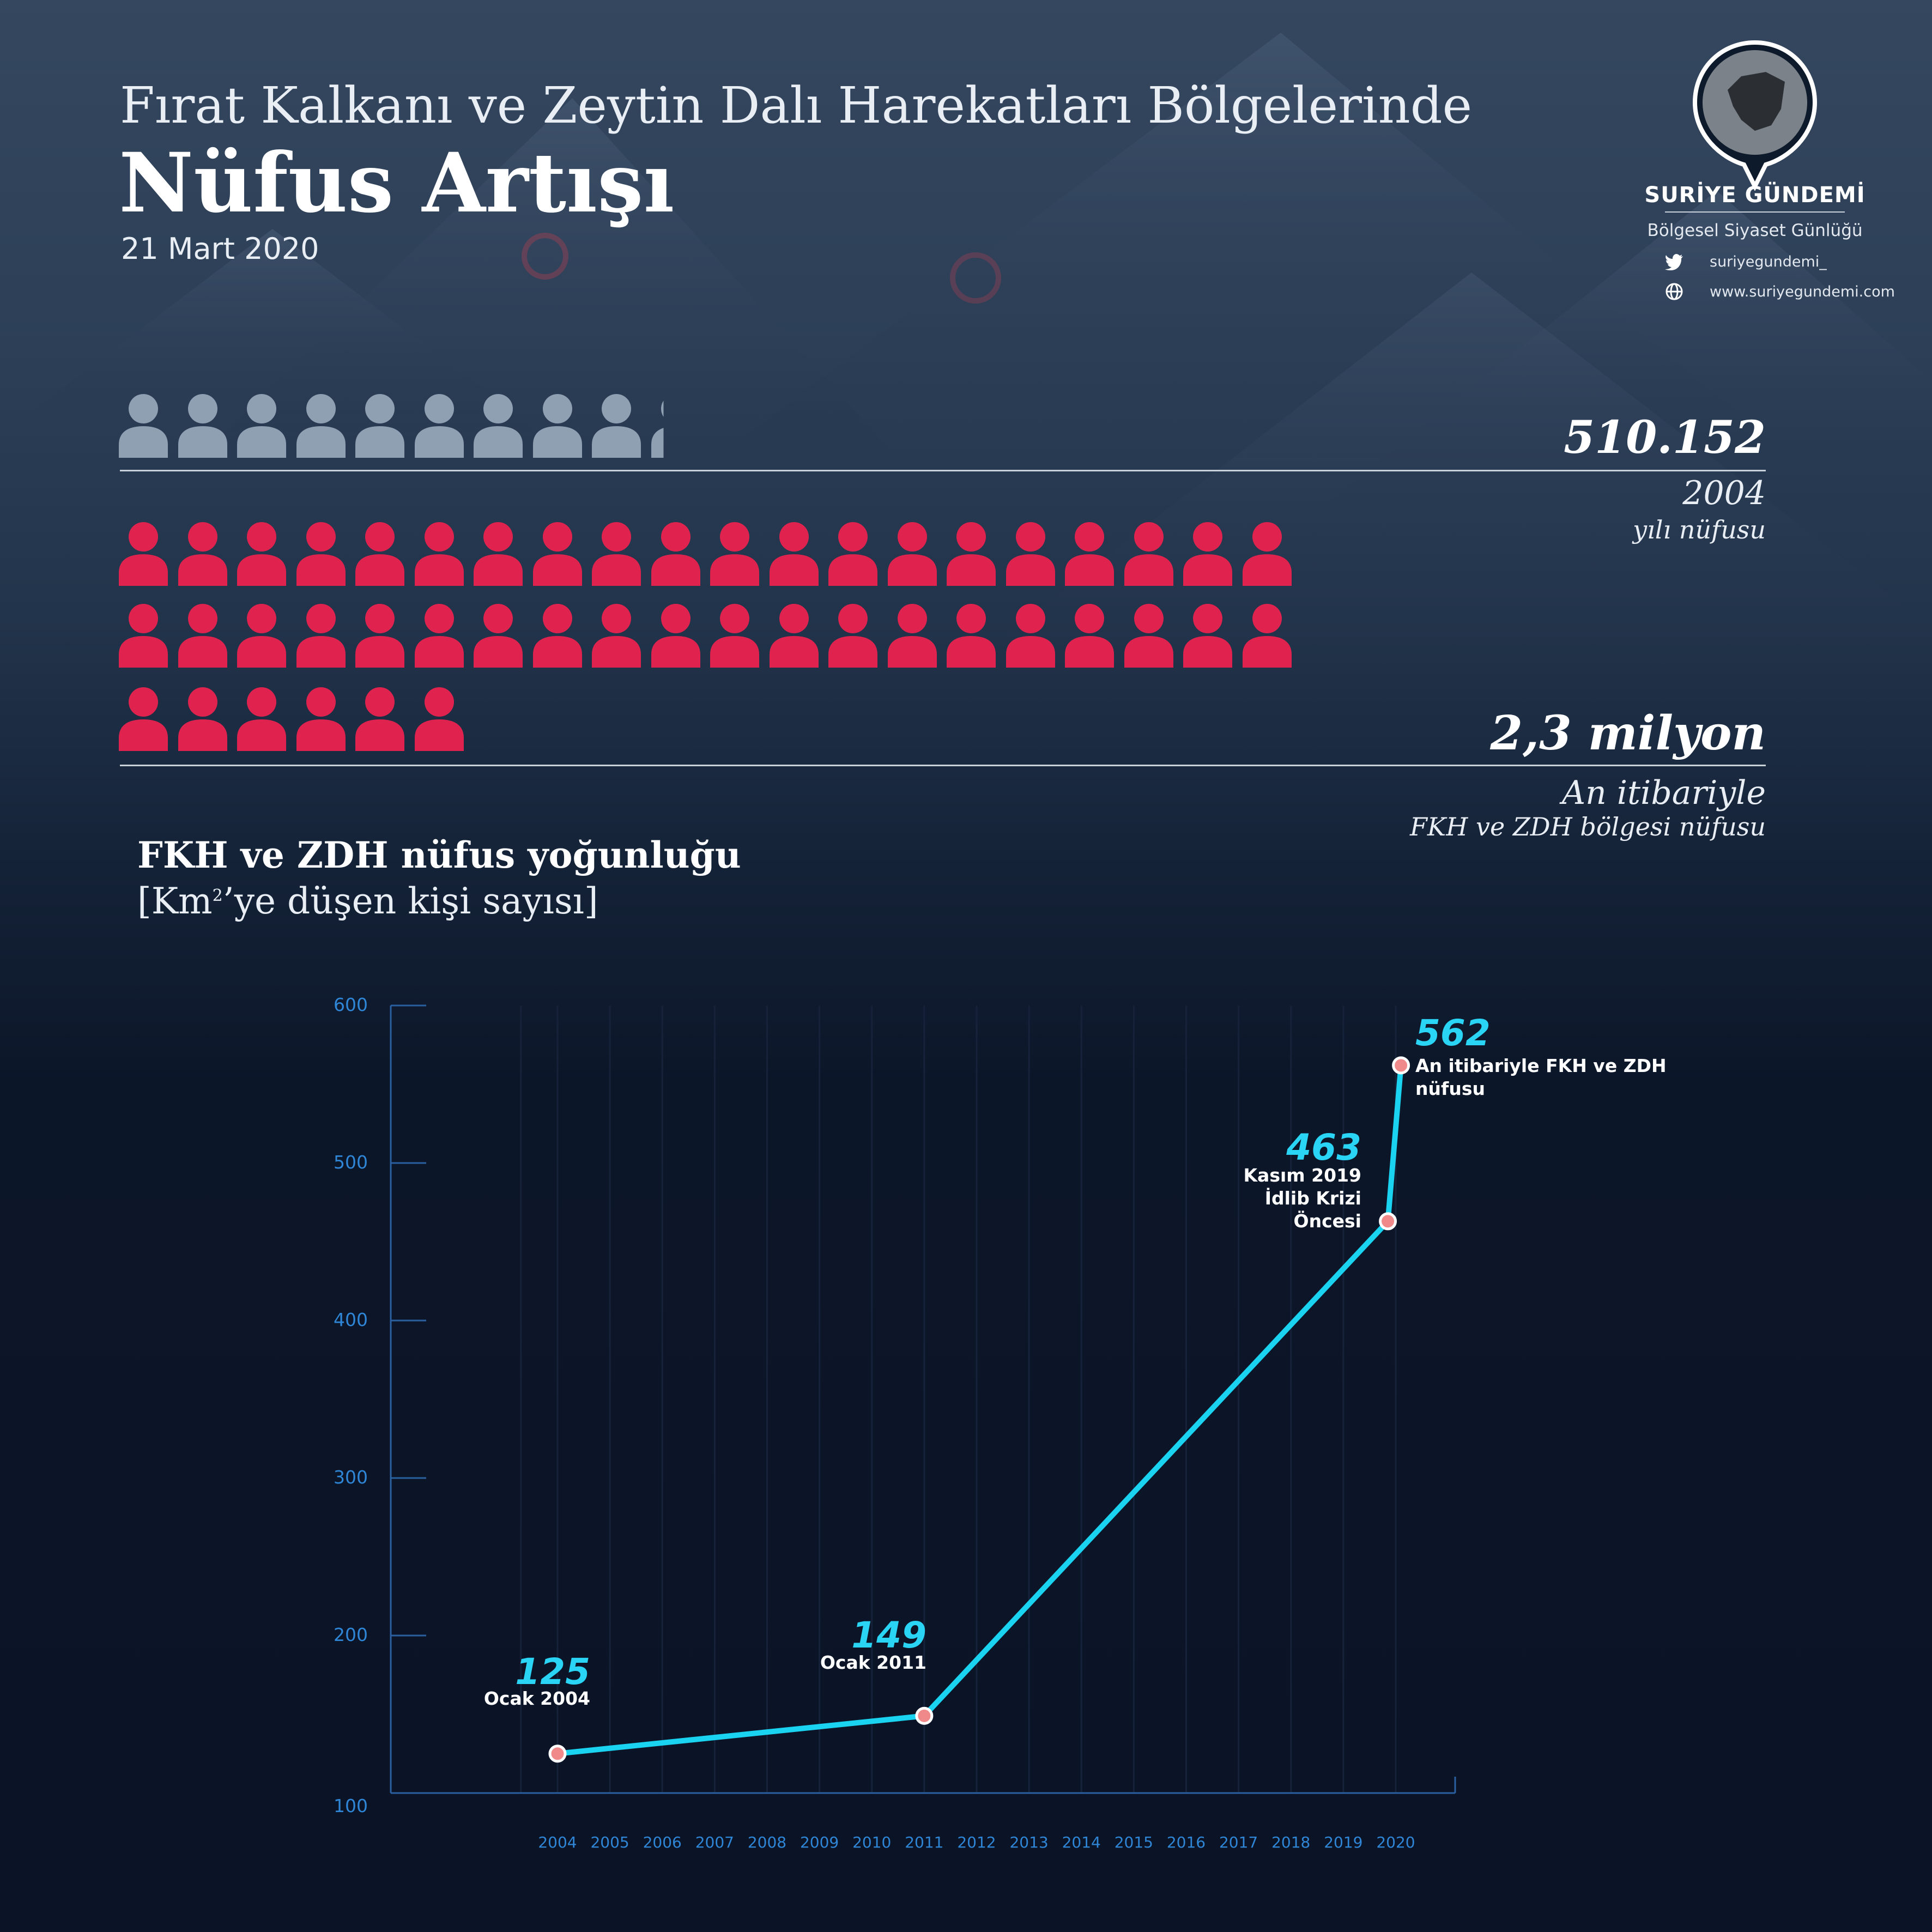 The height and width of the screenshot is (1932, 1932). I want to click on brand-divider, so click(1755, 212).